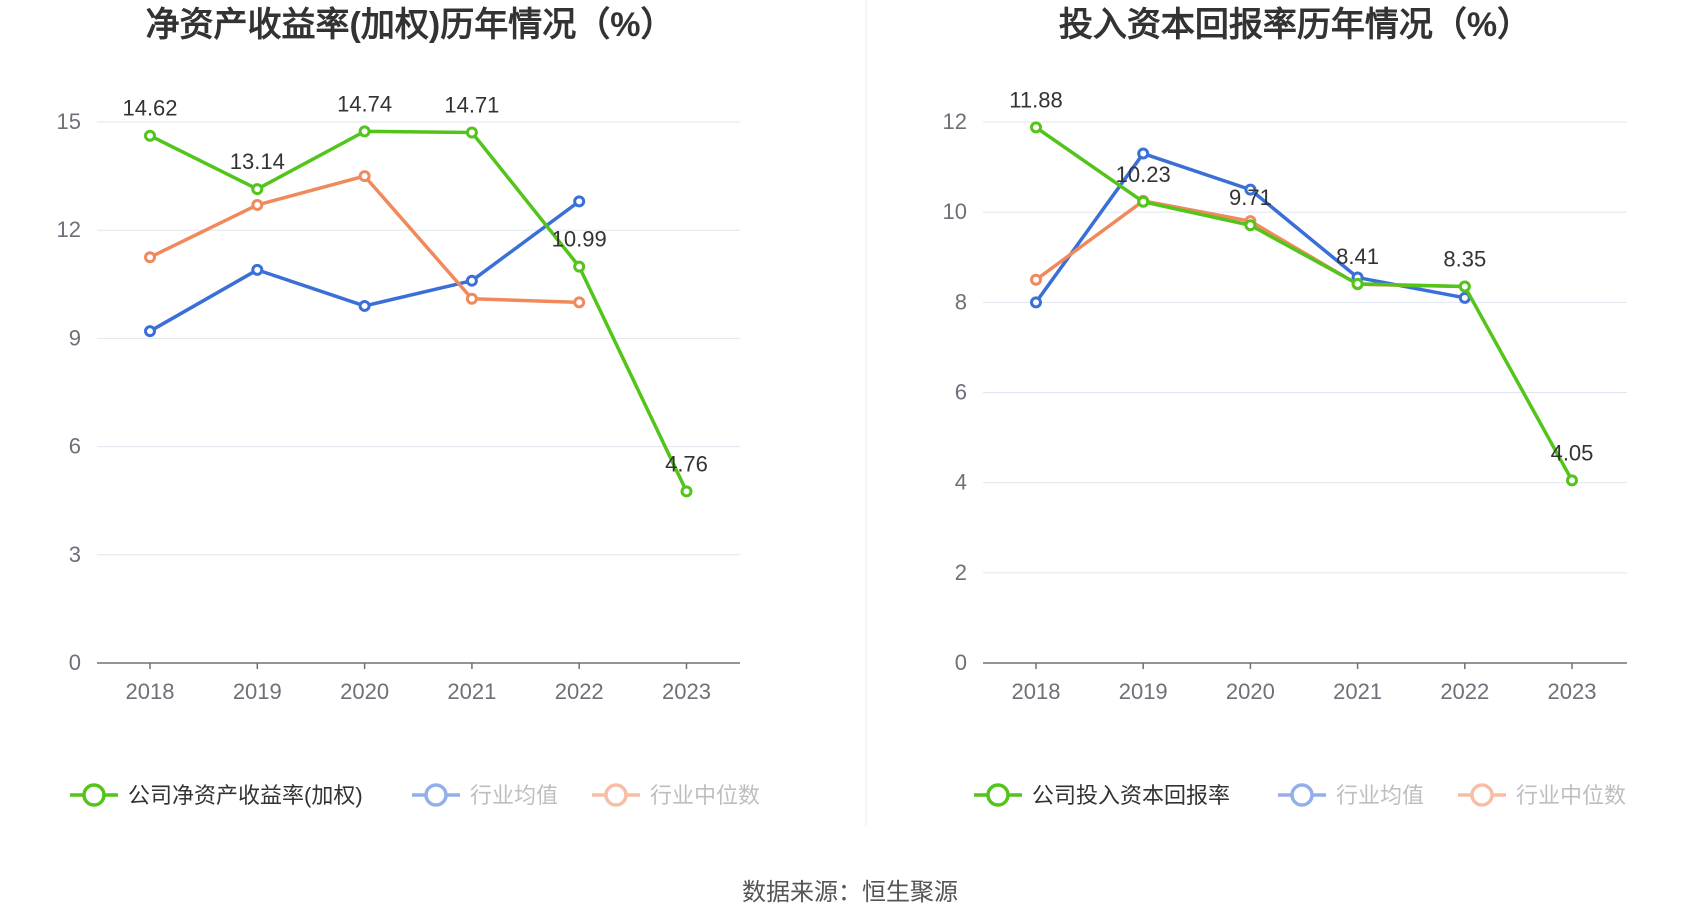 The image size is (1700, 918). I want to click on legend-item: 公司投入资本回报率, so click(1102, 795).